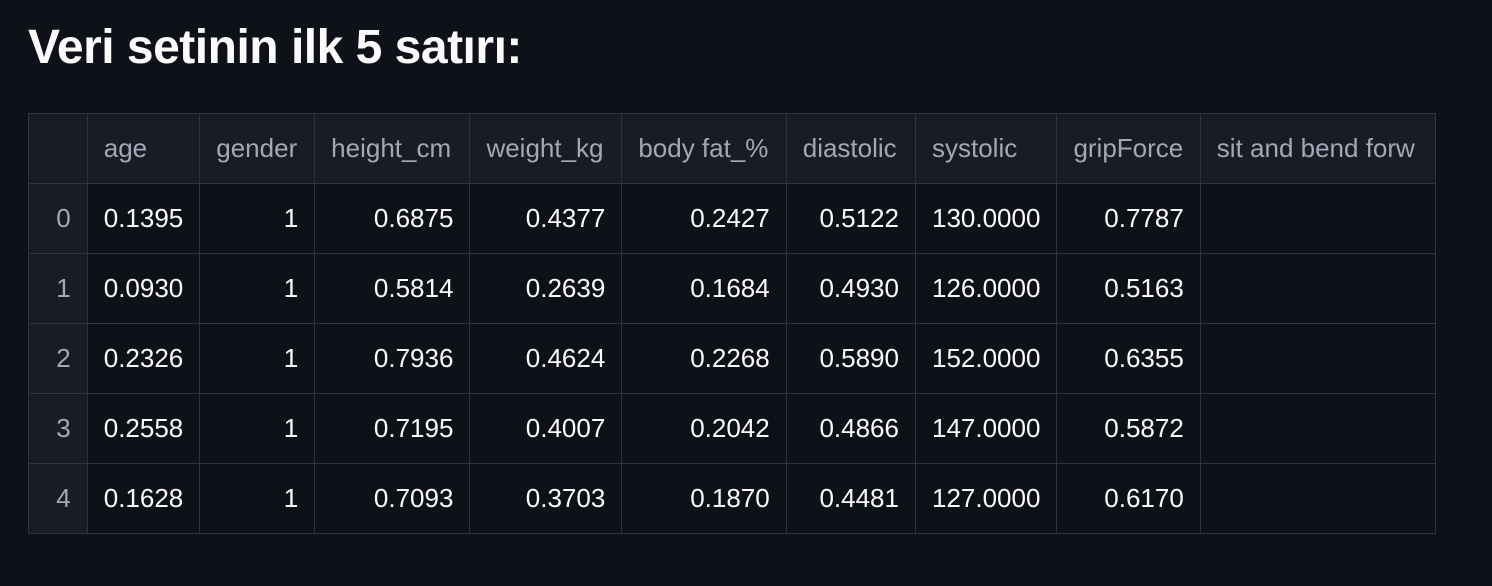  What do you see at coordinates (392, 428) in the screenshot?
I see `cell-height-cm: 0.7195` at bounding box center [392, 428].